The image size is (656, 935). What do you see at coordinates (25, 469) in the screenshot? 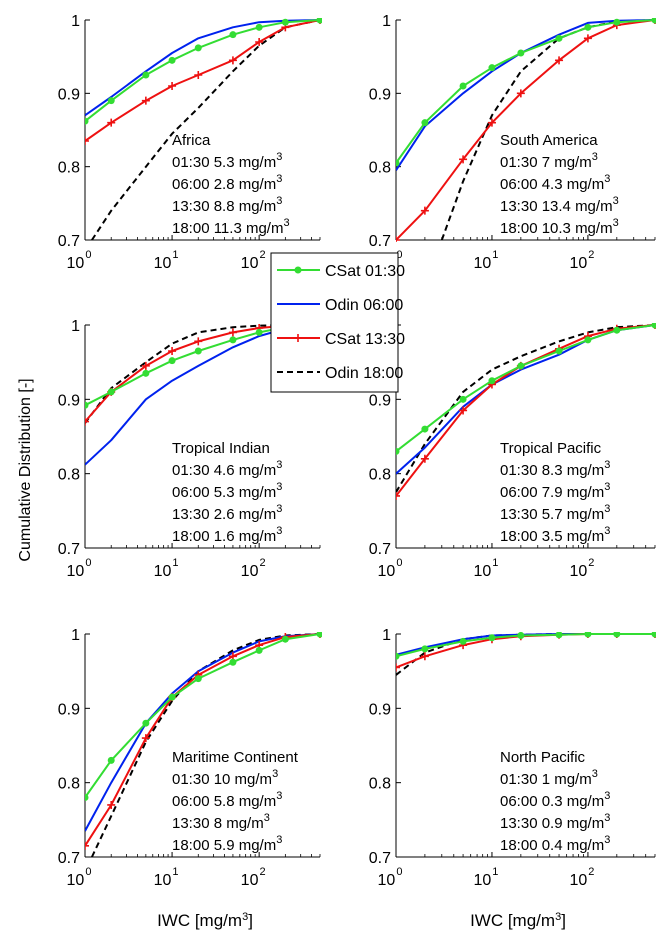
I see `y-axis-label: Cumulative Distribution [-]` at bounding box center [25, 469].